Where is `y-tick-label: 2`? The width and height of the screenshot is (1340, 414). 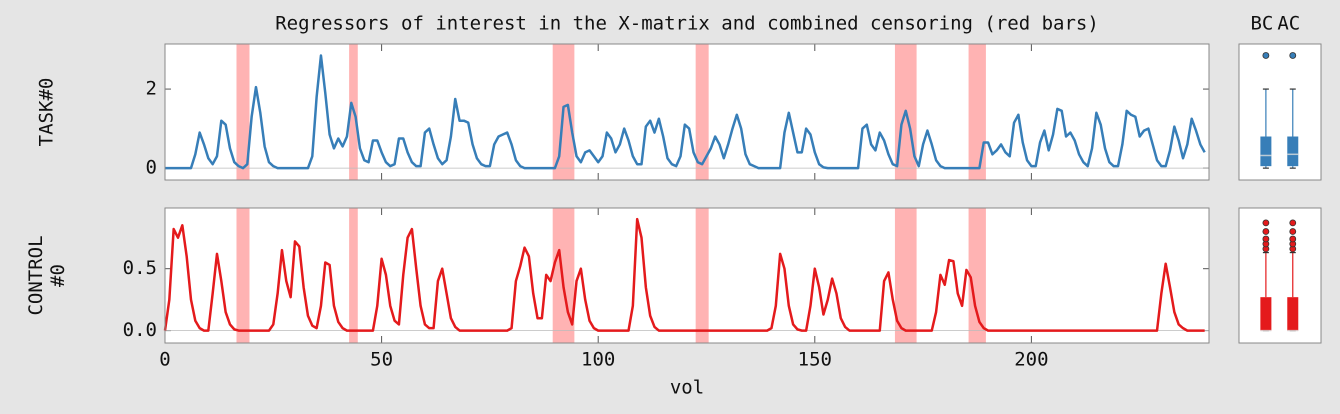 y-tick-label: 2 is located at coordinates (151, 89).